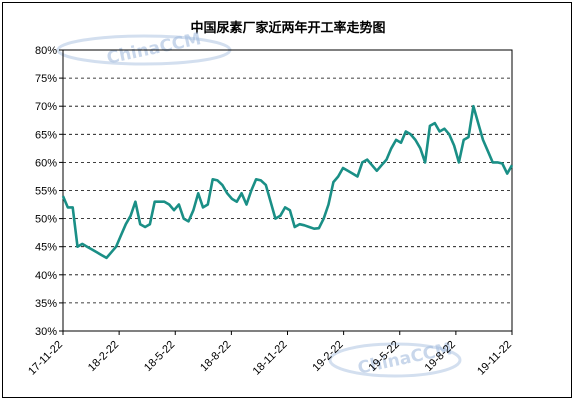 This screenshot has width=576, height=402. I want to click on y-tick-label: 35%, so click(46, 304).